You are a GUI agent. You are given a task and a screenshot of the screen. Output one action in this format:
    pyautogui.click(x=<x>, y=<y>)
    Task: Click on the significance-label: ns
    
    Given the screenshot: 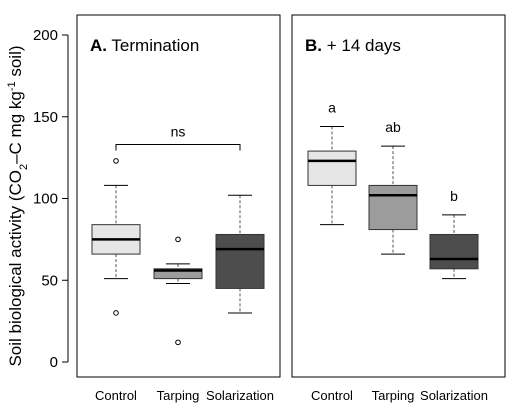 What is the action you would take?
    pyautogui.click(x=178, y=132)
    